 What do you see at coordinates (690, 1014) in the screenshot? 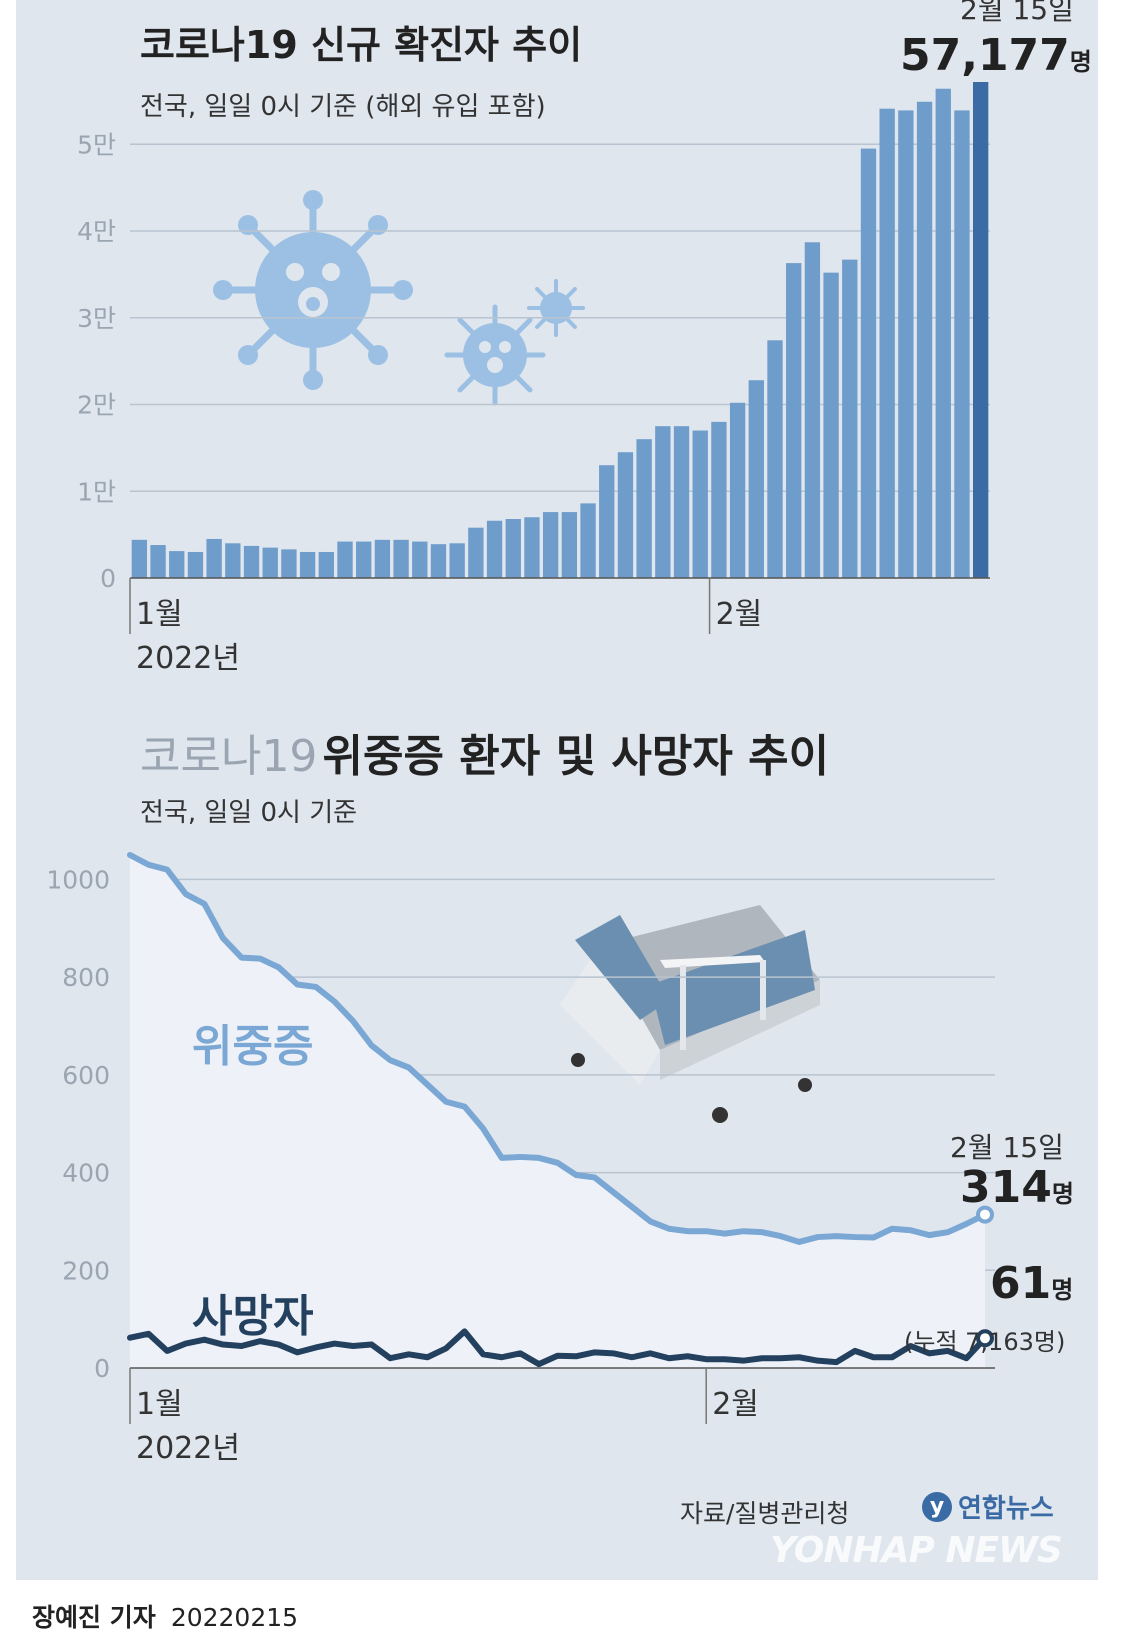
I see `hospital-bed-illustration` at bounding box center [690, 1014].